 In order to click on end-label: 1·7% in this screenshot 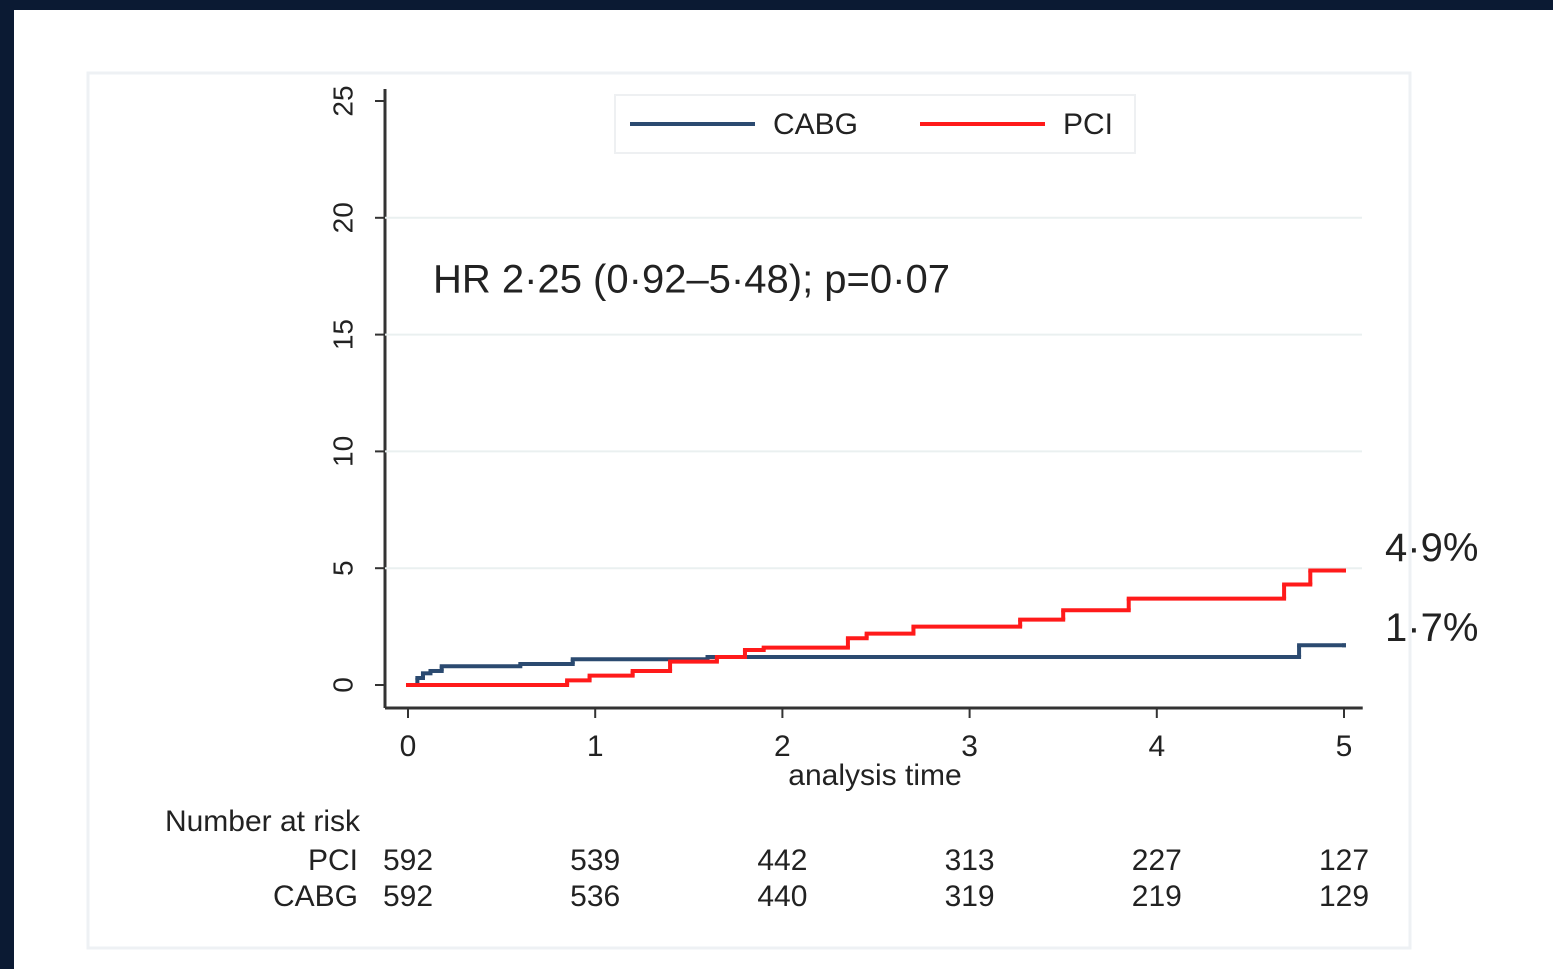, I will do `click(1431, 628)`.